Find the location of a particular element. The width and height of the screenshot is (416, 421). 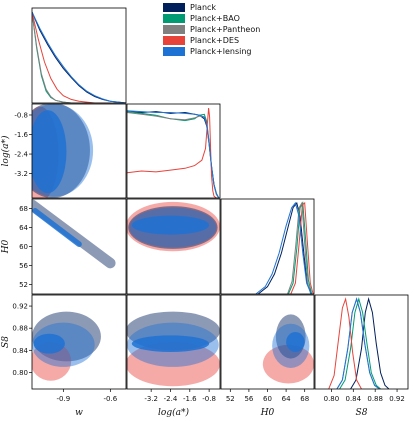

marginal-curve-loga-planck-pantheon is located at coordinates (173, 155).